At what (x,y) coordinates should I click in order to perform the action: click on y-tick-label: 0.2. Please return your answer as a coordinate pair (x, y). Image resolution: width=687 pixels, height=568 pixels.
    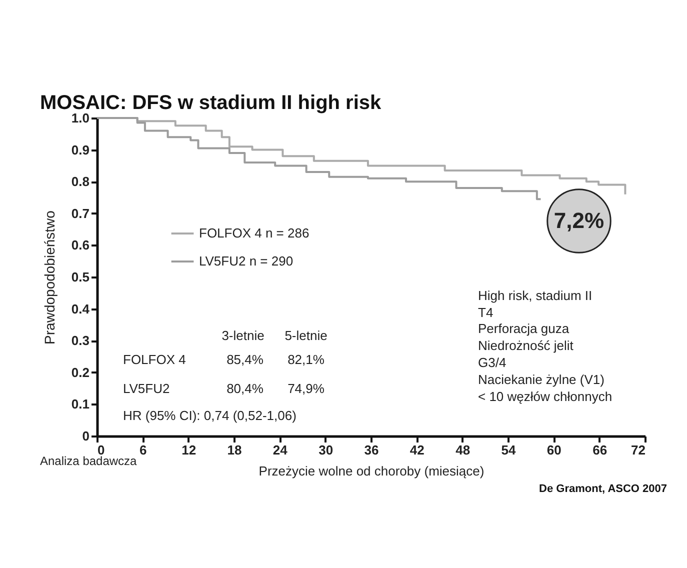
    Looking at the image, I should click on (80, 372).